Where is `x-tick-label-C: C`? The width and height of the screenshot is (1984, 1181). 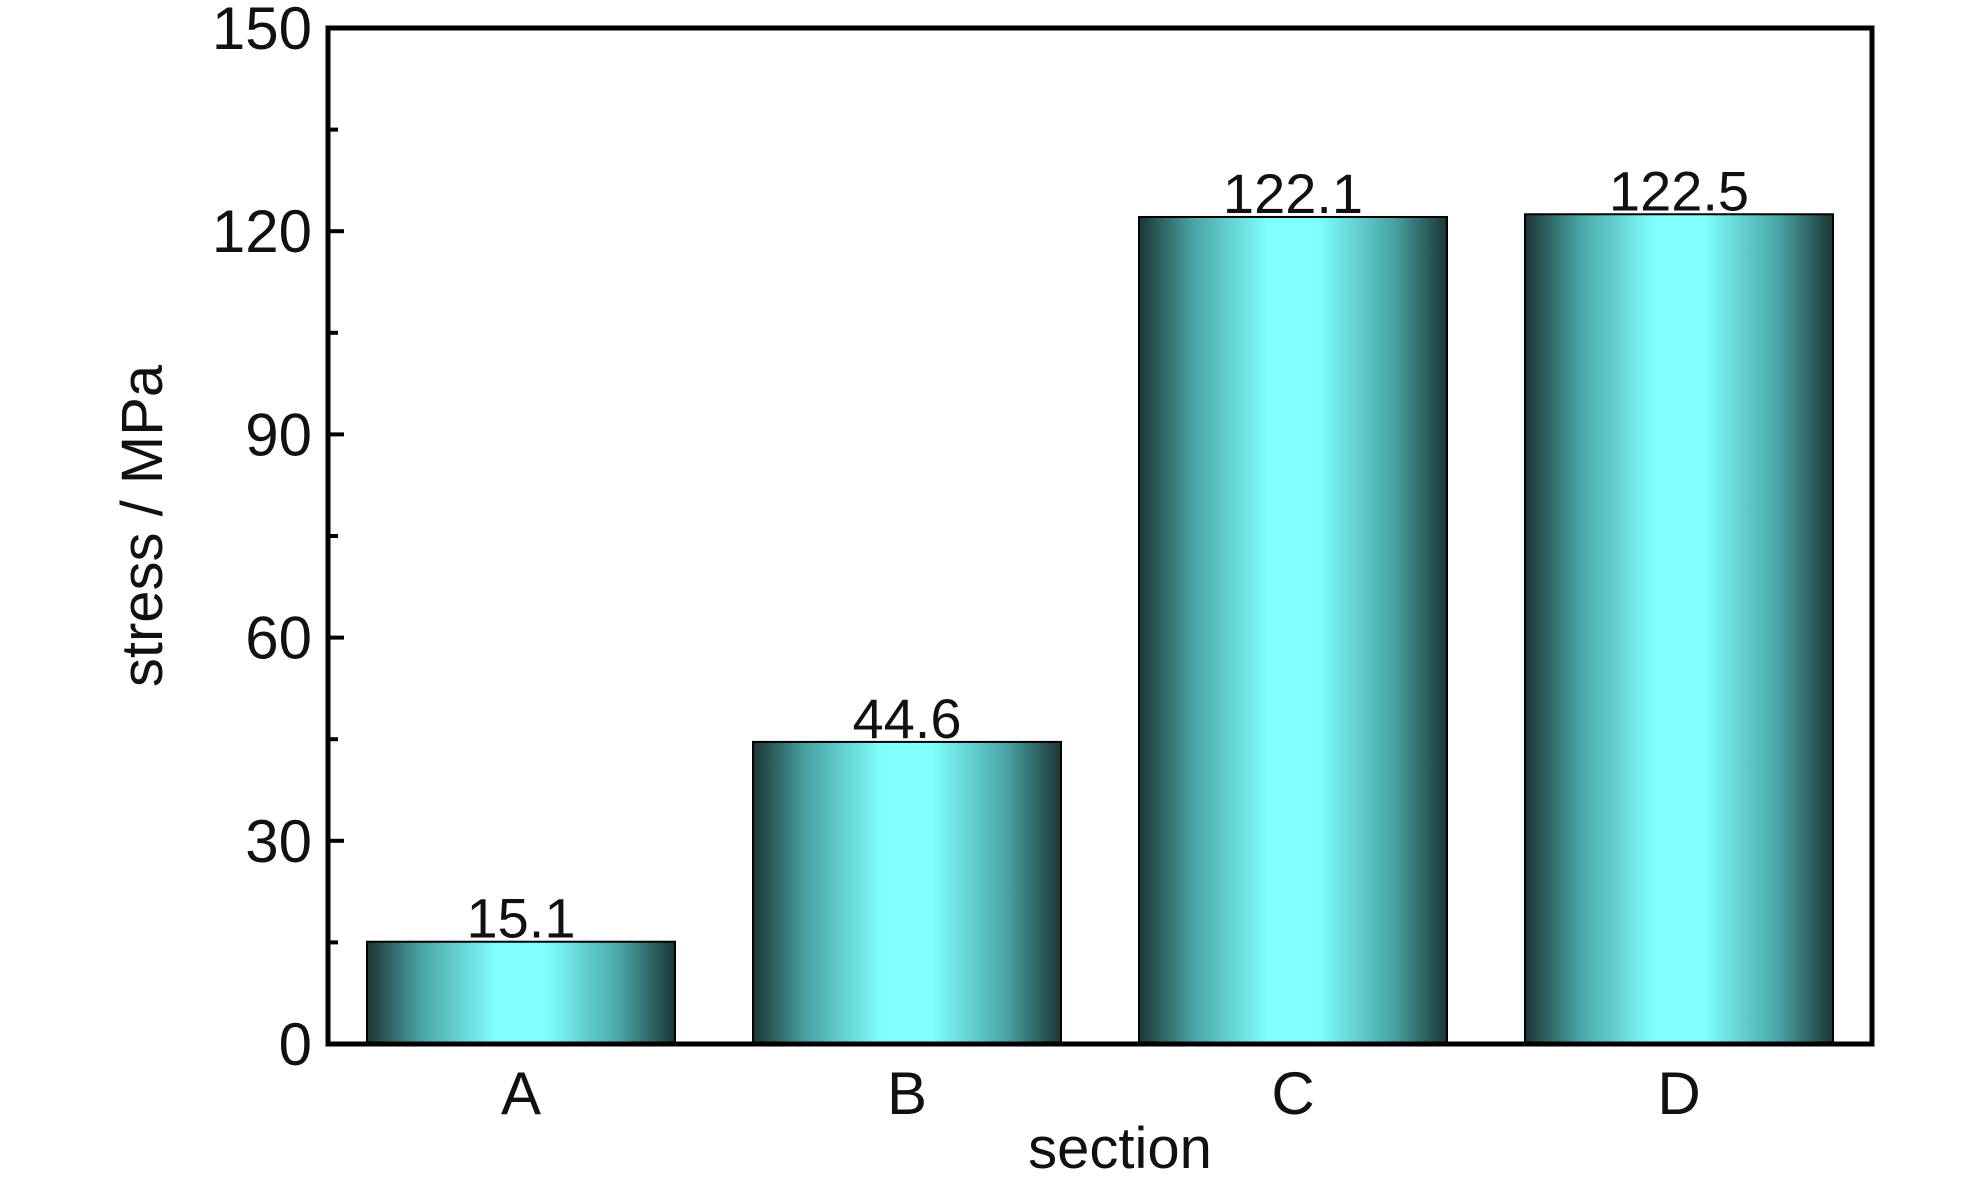
x-tick-label-C: C is located at coordinates (1292, 1093).